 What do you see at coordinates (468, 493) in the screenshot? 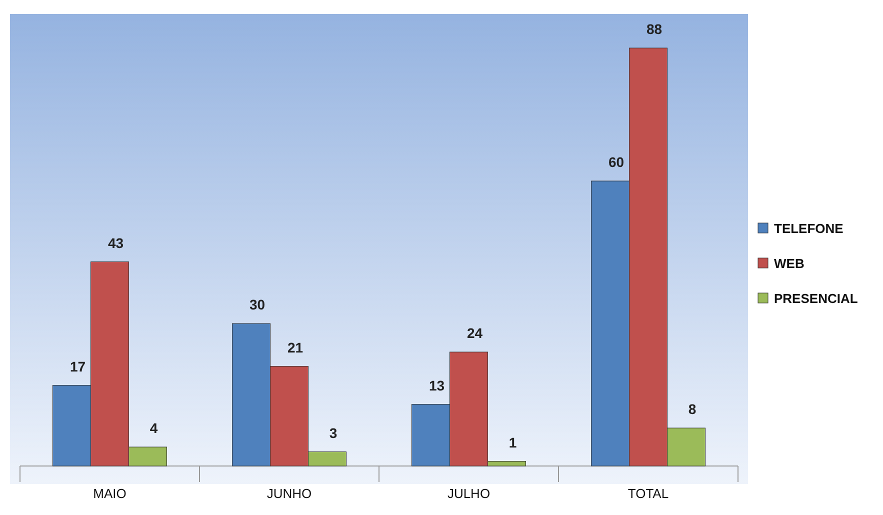
I see `x-tick-label: JULHO` at bounding box center [468, 493].